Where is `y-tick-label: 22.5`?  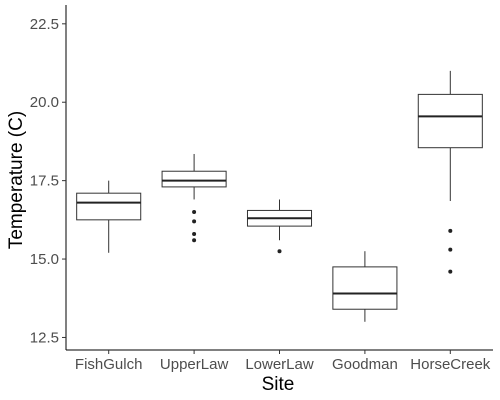 y-tick-label: 22.5 is located at coordinates (44, 24).